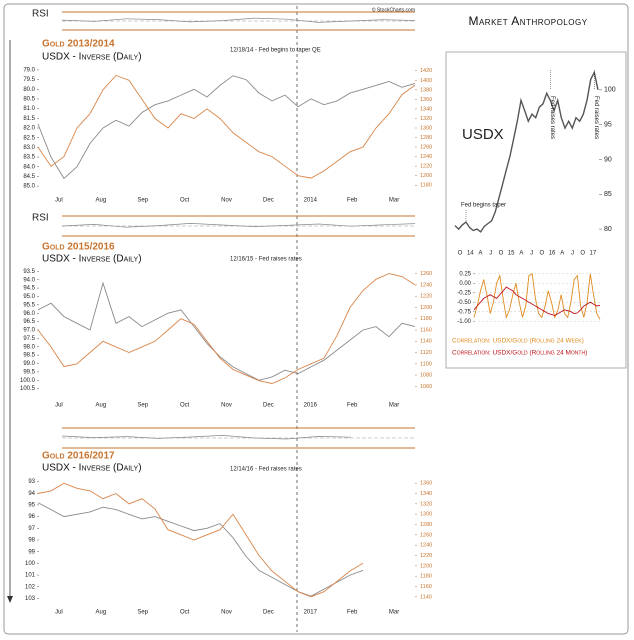  What do you see at coordinates (30, 576) in the screenshot?
I see `y-tick-label: 101` at bounding box center [30, 576].